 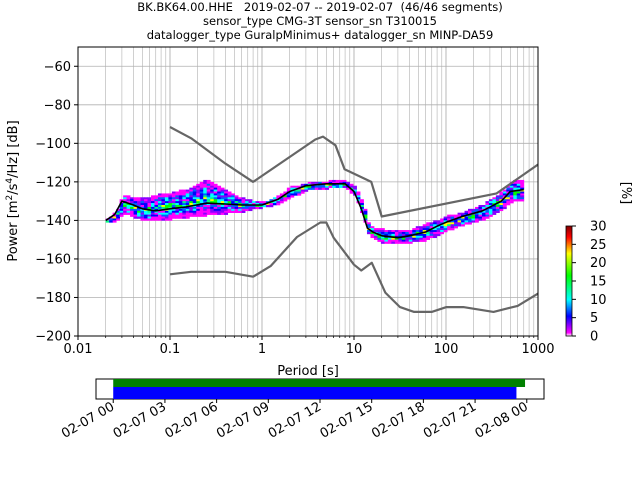 I want to click on x-tick-label: 1000, so click(x=537, y=349).